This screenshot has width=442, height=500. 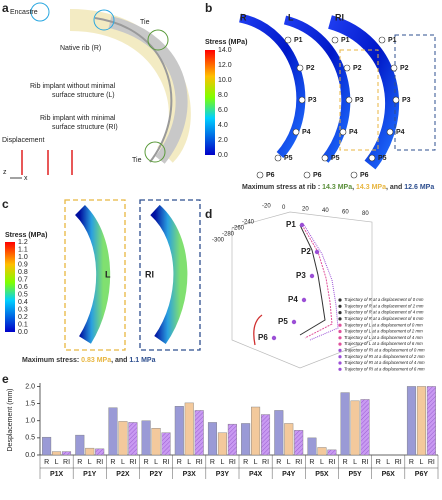 What do you see at coordinates (10, 419) in the screenshot?
I see `y-axis-title: Desplacement (mm)` at bounding box center [10, 419].